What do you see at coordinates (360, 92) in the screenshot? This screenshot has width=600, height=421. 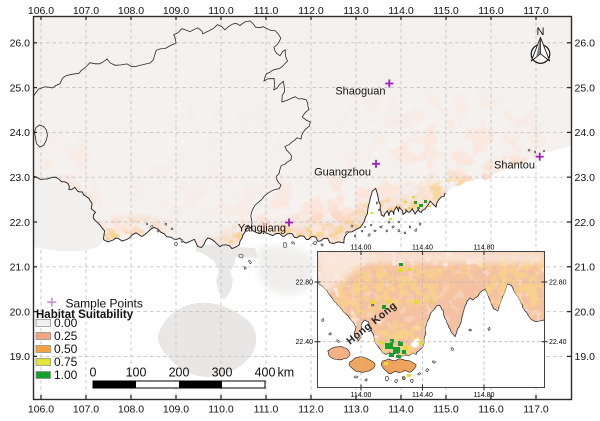 I see `svg-text: Shaoguan` at bounding box center [360, 92].